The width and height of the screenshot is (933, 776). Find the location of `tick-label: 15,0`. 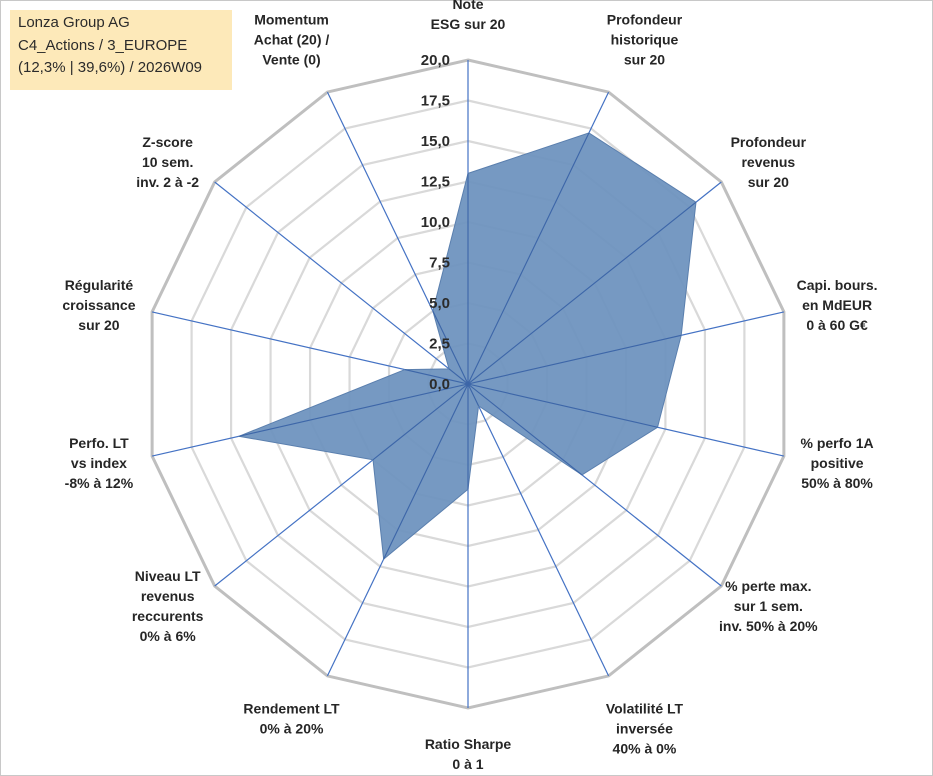

tick-label: 15,0 is located at coordinates (435, 141).